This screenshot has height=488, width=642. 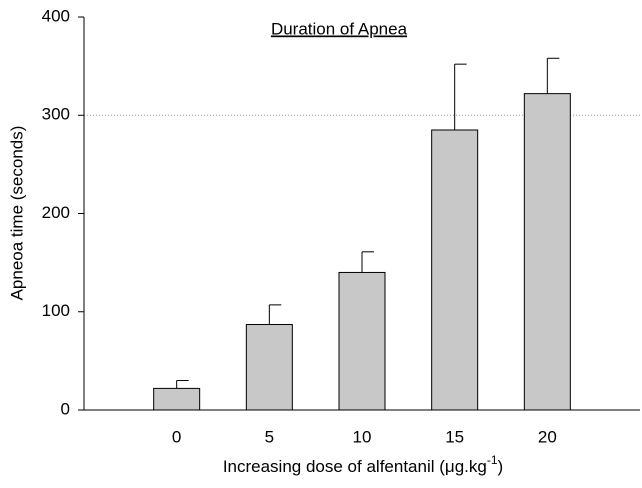 What do you see at coordinates (471, 466) in the screenshot?
I see `x-label-part: g.kg` at bounding box center [471, 466].